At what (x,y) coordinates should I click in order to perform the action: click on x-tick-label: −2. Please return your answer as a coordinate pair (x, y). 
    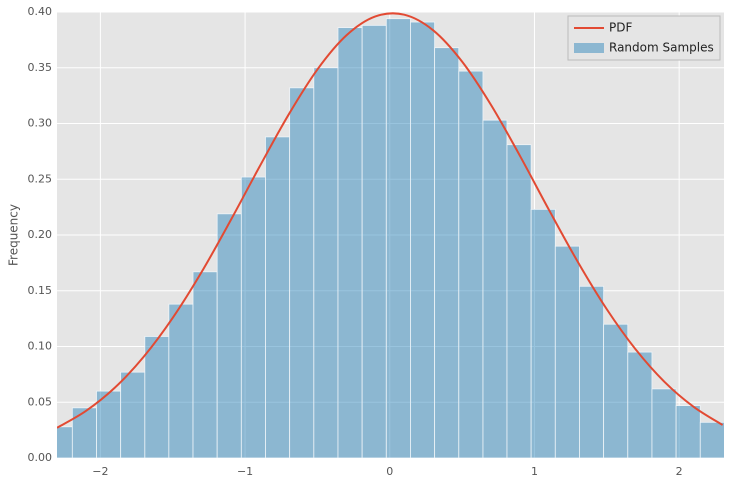
    Looking at the image, I should click on (100, 471).